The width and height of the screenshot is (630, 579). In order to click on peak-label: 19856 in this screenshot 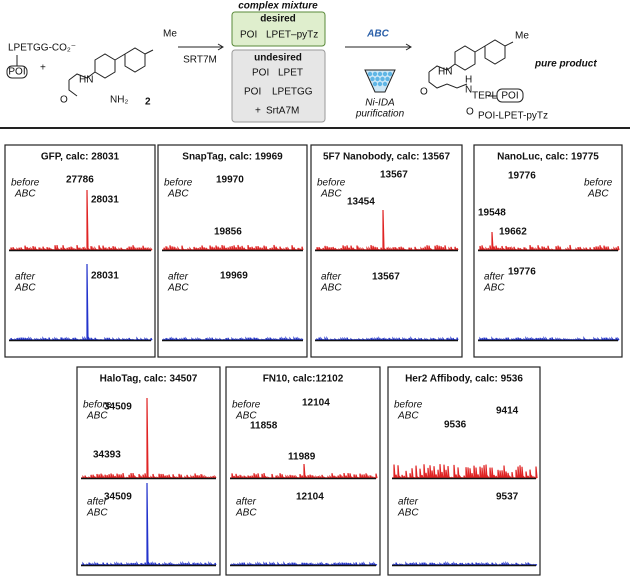, I will do `click(228, 232)`.